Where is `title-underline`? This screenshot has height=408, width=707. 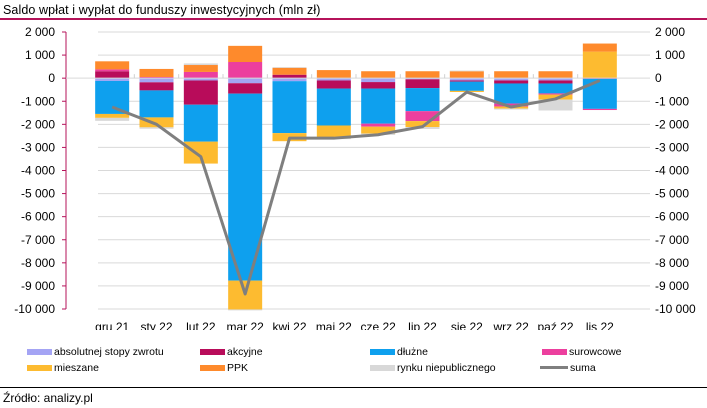 title-underline is located at coordinates (353, 19).